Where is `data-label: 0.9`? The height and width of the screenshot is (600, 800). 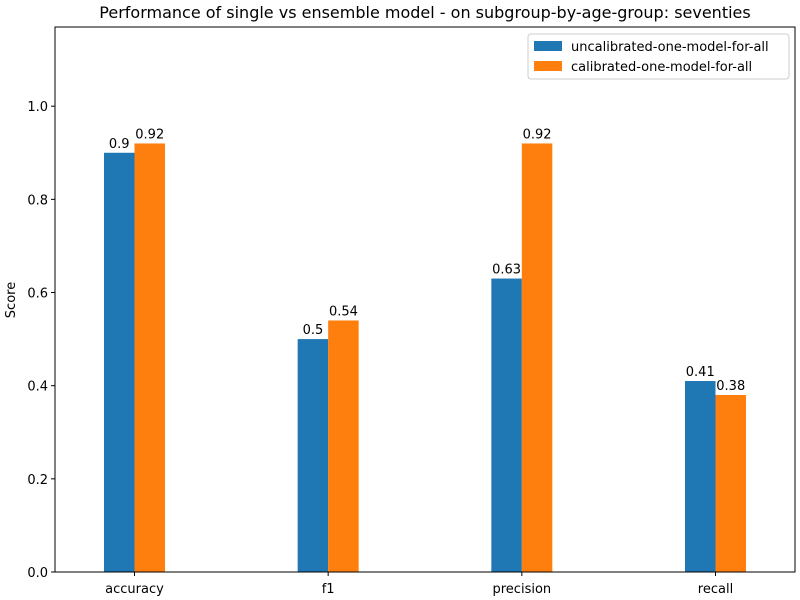 data-label: 0.9 is located at coordinates (119, 144).